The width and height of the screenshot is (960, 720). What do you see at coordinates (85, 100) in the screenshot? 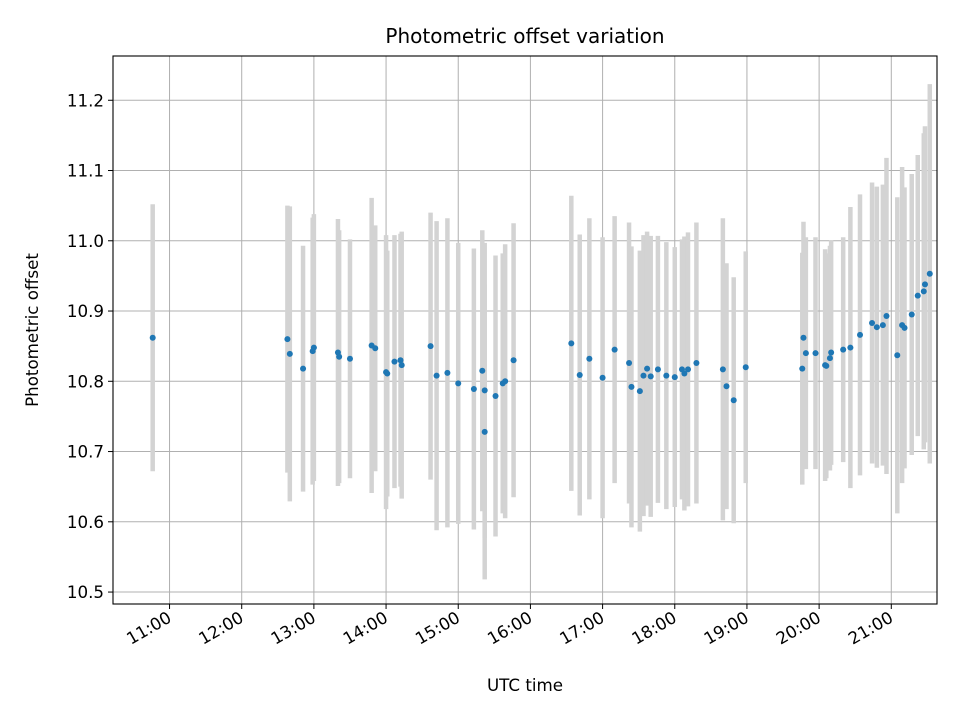
I see `y-tick-label: 11.2` at bounding box center [85, 100].